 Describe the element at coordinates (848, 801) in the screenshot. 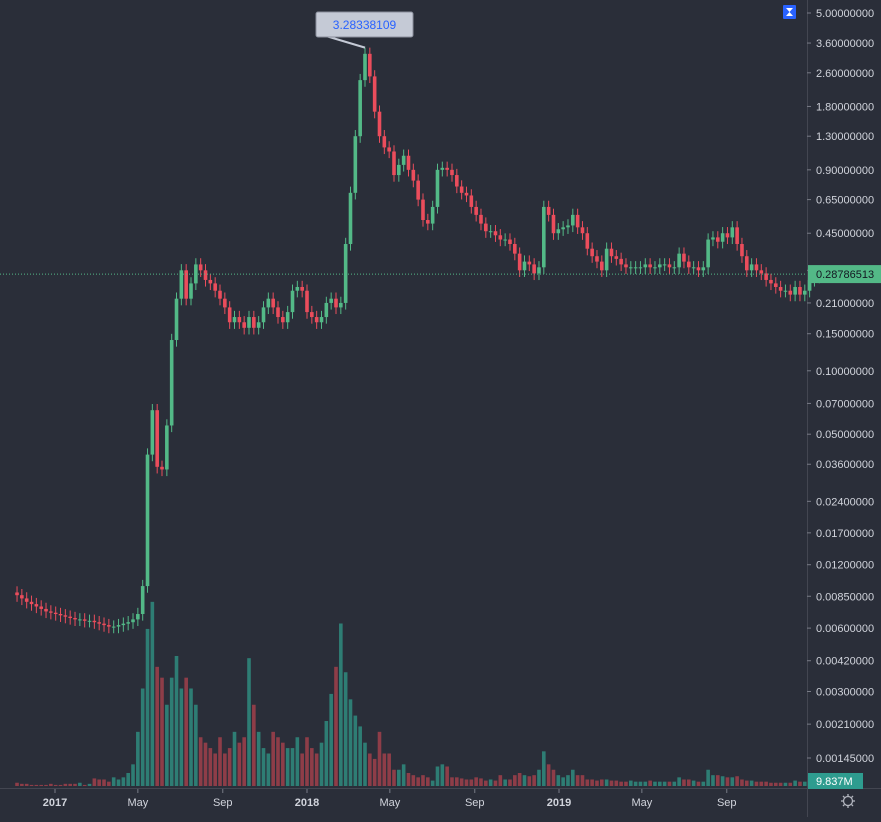

I see `gear-icon` at that location.